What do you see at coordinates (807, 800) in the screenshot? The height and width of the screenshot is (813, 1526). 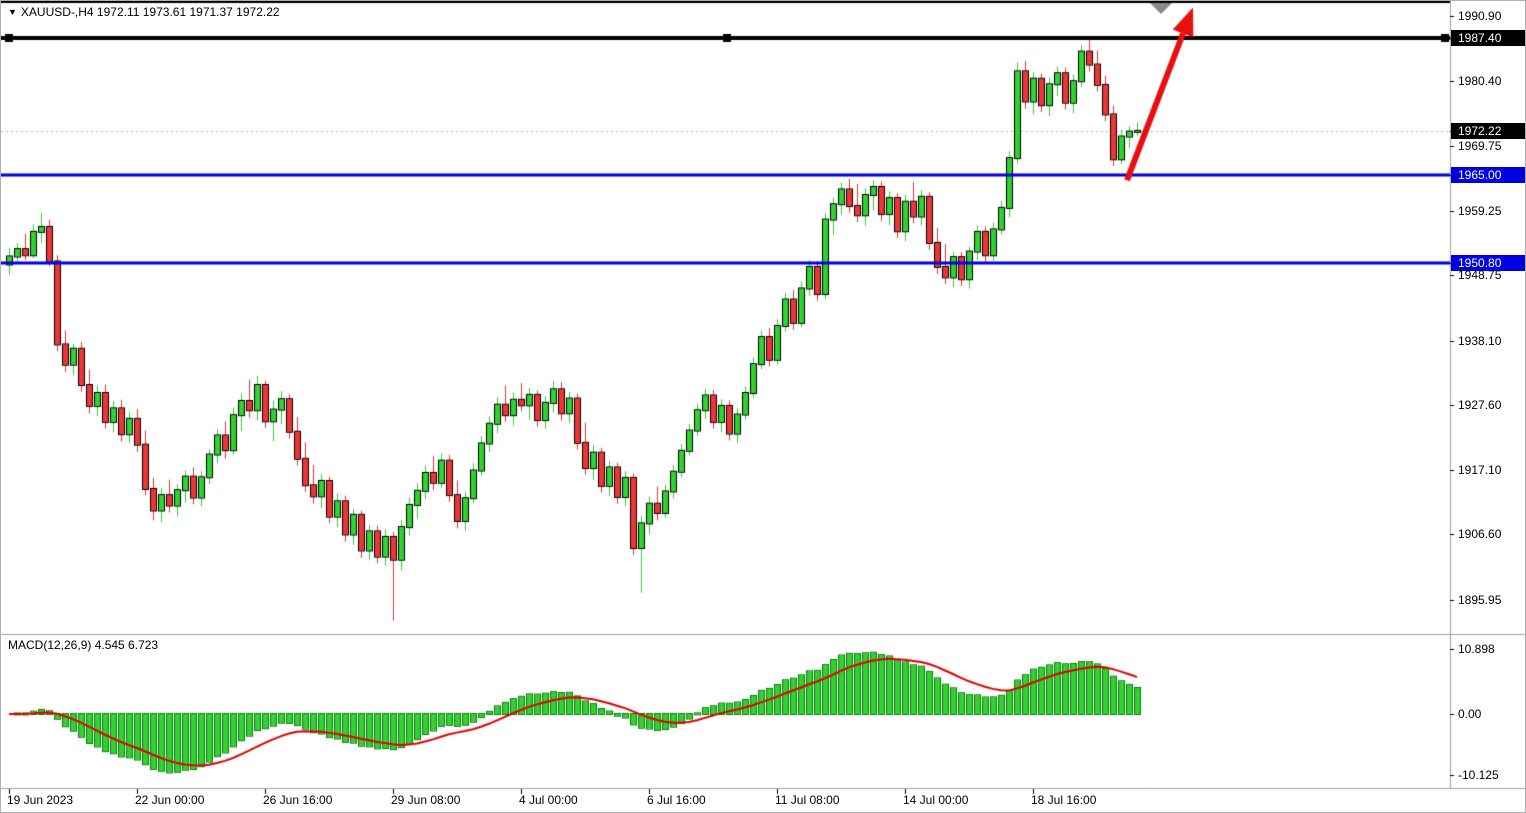 I see `time-axis-label: 11 Jul 08:00` at bounding box center [807, 800].